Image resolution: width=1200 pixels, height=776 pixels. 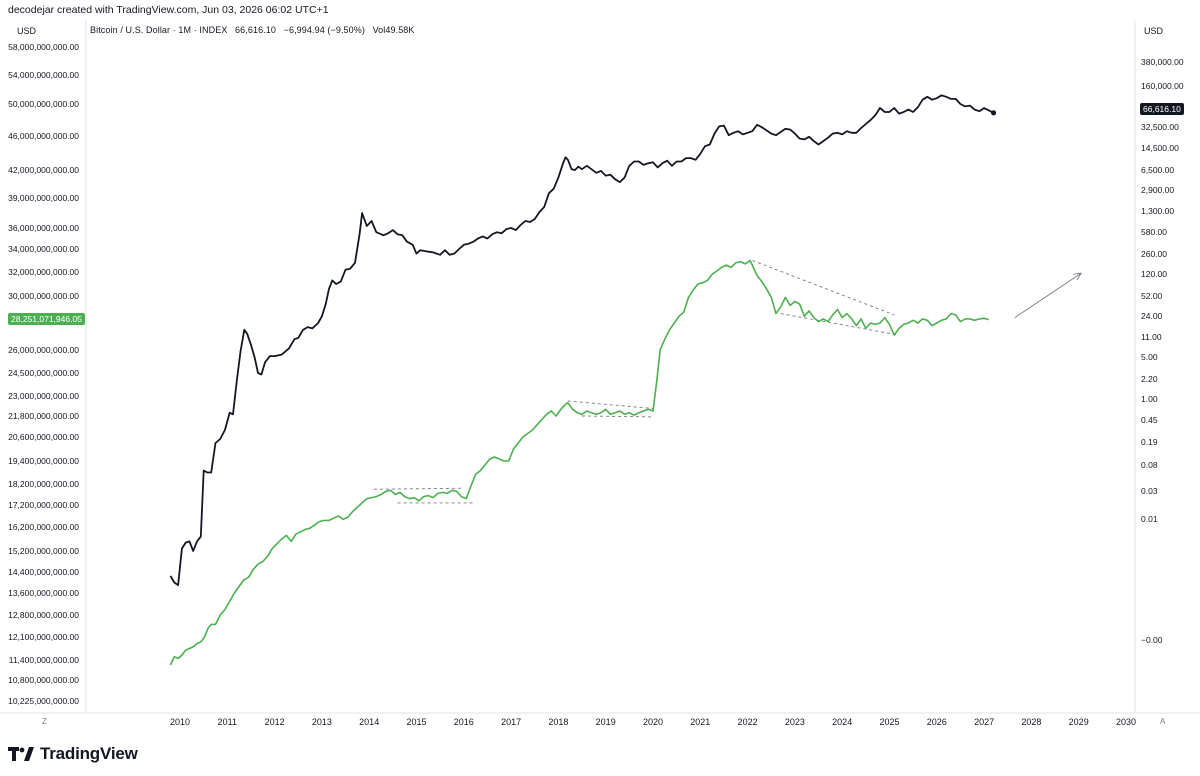 What do you see at coordinates (369, 722) in the screenshot?
I see `time-axis-tick: 2014` at bounding box center [369, 722].